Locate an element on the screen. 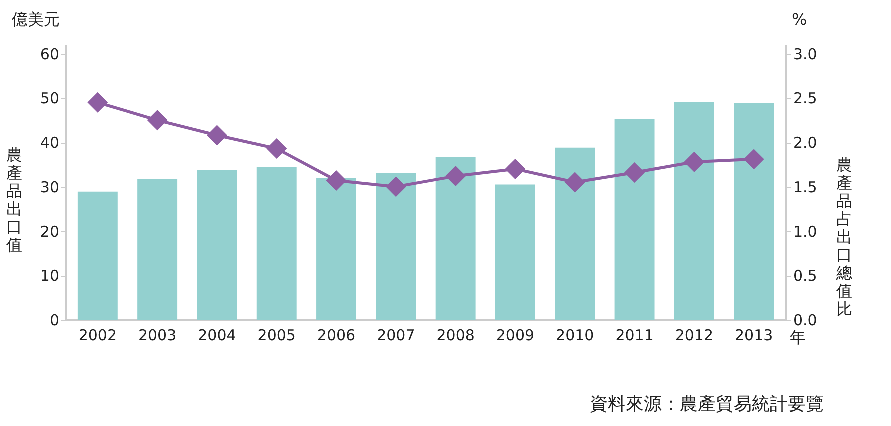 The width and height of the screenshot is (891, 426). y2-tick-label: 0.0 is located at coordinates (806, 321).